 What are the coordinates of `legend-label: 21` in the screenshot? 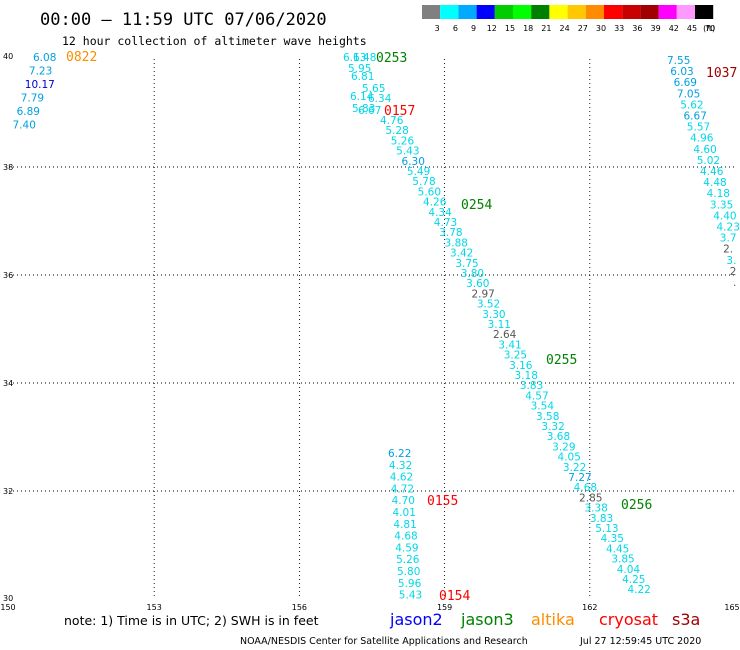 It's located at (546, 28).